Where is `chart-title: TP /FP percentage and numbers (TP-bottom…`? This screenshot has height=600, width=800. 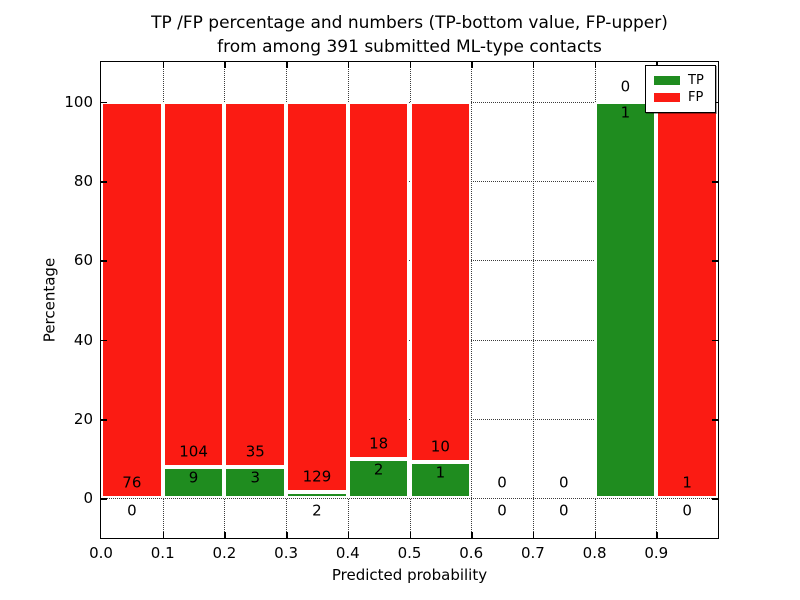 chart-title: TP /FP percentage and numbers (TP-bottom… is located at coordinates (409, 35).